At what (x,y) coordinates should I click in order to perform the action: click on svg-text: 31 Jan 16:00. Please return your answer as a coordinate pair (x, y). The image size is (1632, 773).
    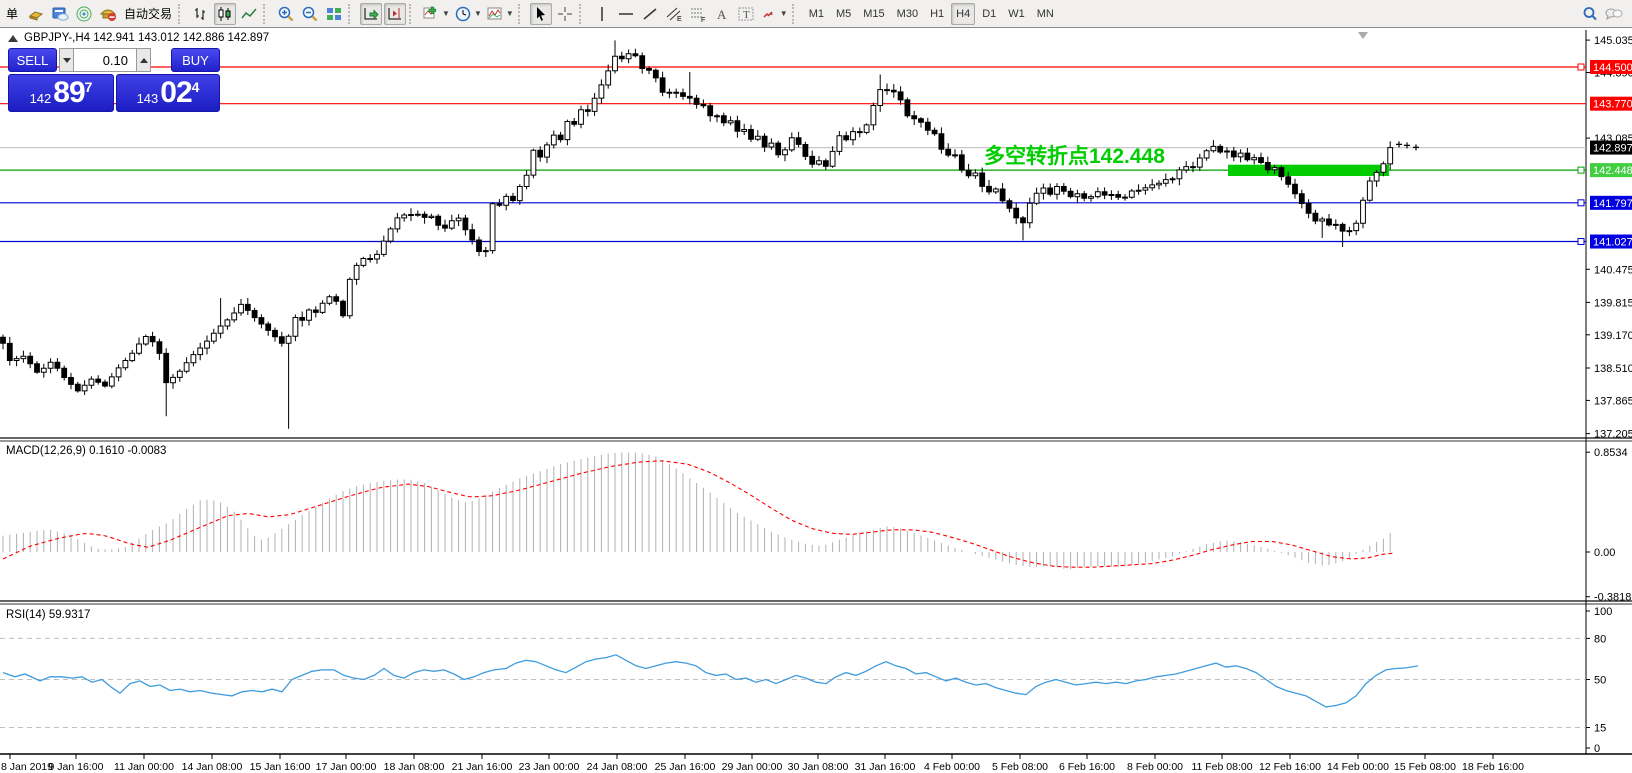
    Looking at the image, I should click on (885, 767).